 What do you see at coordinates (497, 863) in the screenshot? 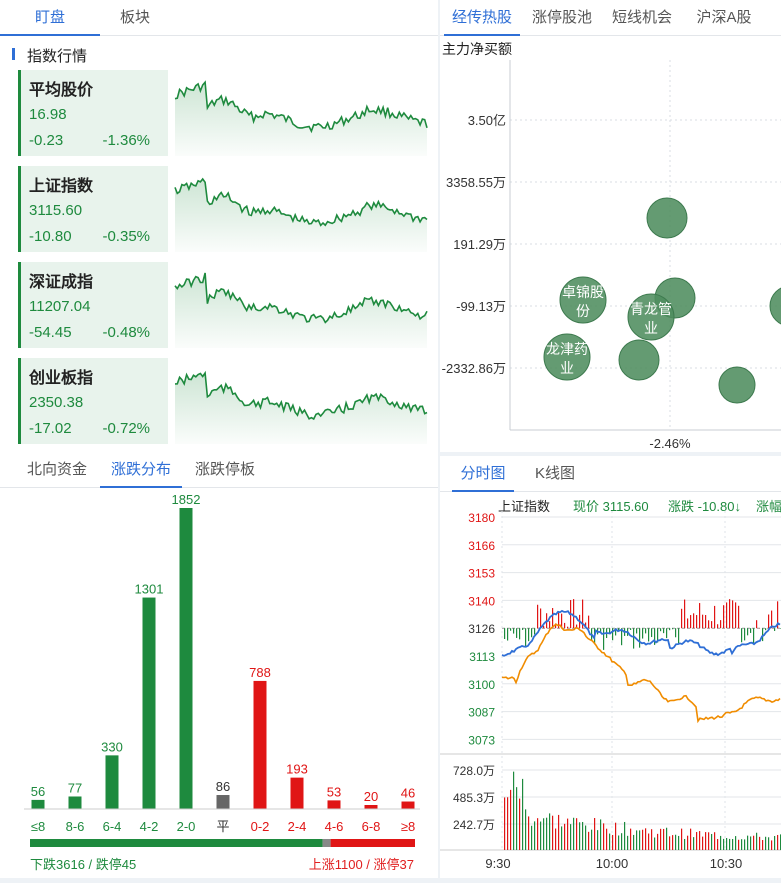
I see `time-tick-label: 9:30` at bounding box center [497, 863].